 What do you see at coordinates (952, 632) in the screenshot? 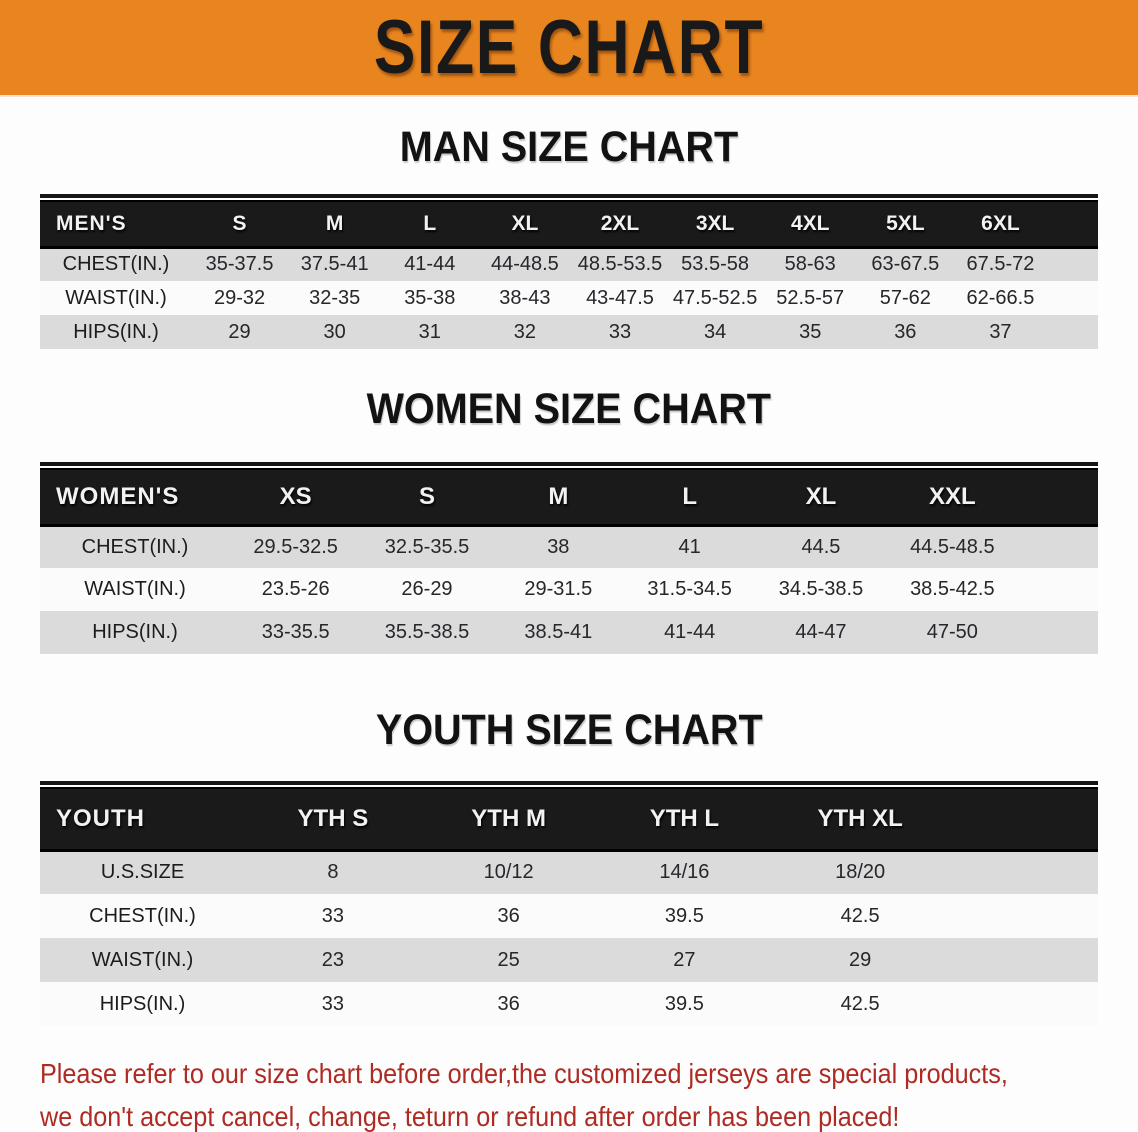
I see `value-cell: 47-50` at bounding box center [952, 632].